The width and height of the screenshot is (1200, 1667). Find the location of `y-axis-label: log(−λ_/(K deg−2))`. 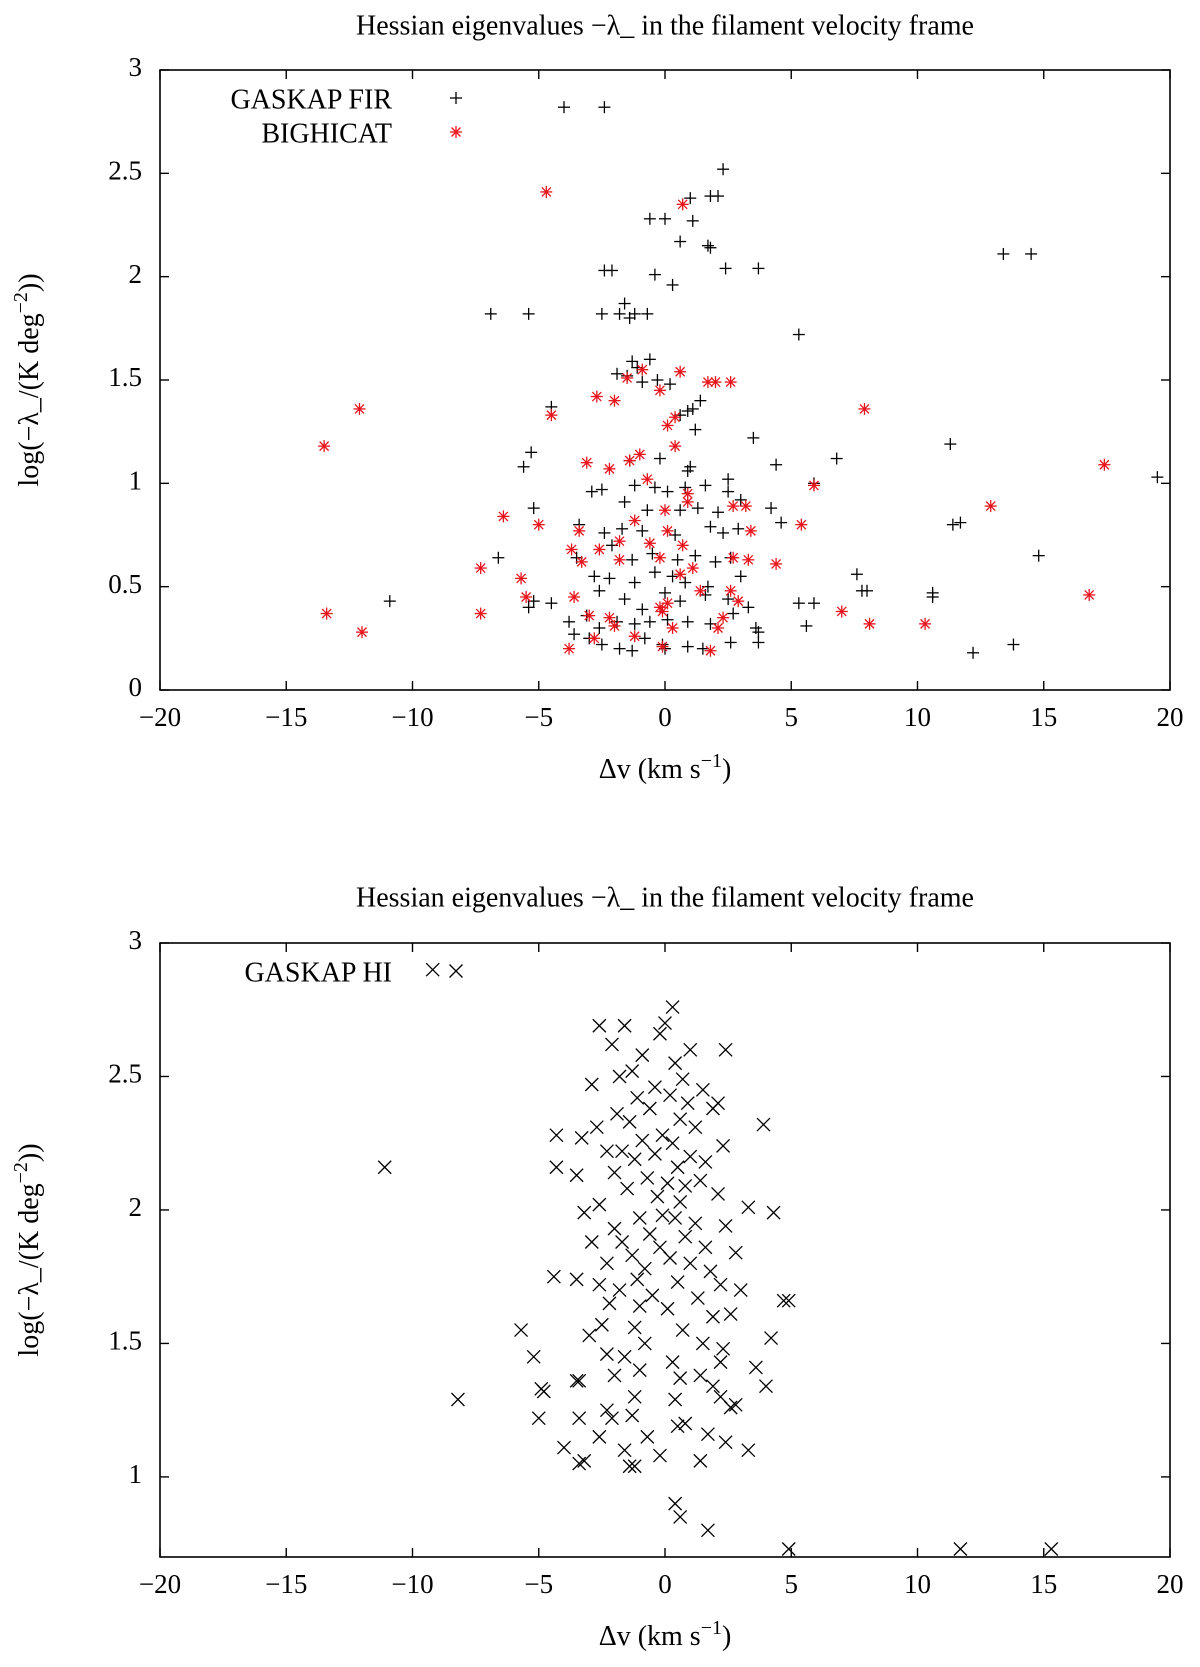

y-axis-label: log(−λ_/(K deg−2)) is located at coordinates (27, 1249).